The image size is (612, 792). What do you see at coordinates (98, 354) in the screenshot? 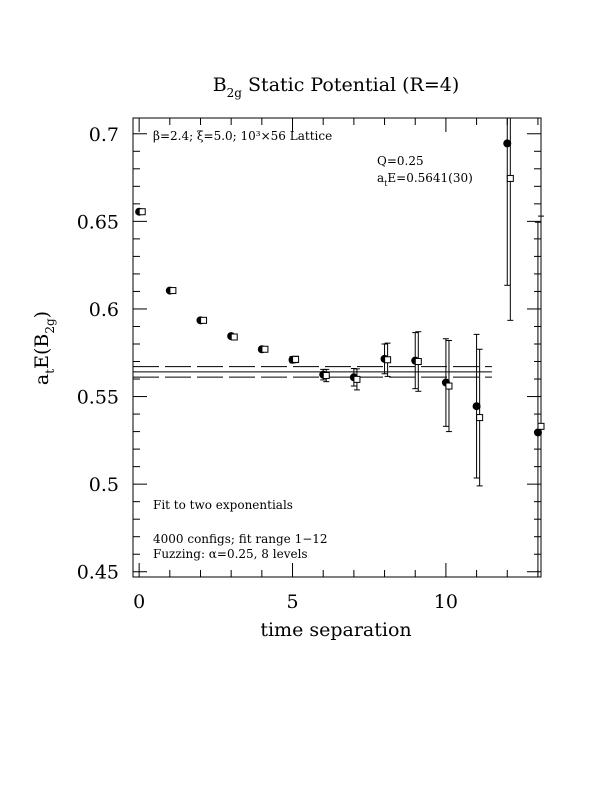
I see `y-tick-labels: 0.45 0.5 0.55 0.6 0.65 0.7` at bounding box center [98, 354].